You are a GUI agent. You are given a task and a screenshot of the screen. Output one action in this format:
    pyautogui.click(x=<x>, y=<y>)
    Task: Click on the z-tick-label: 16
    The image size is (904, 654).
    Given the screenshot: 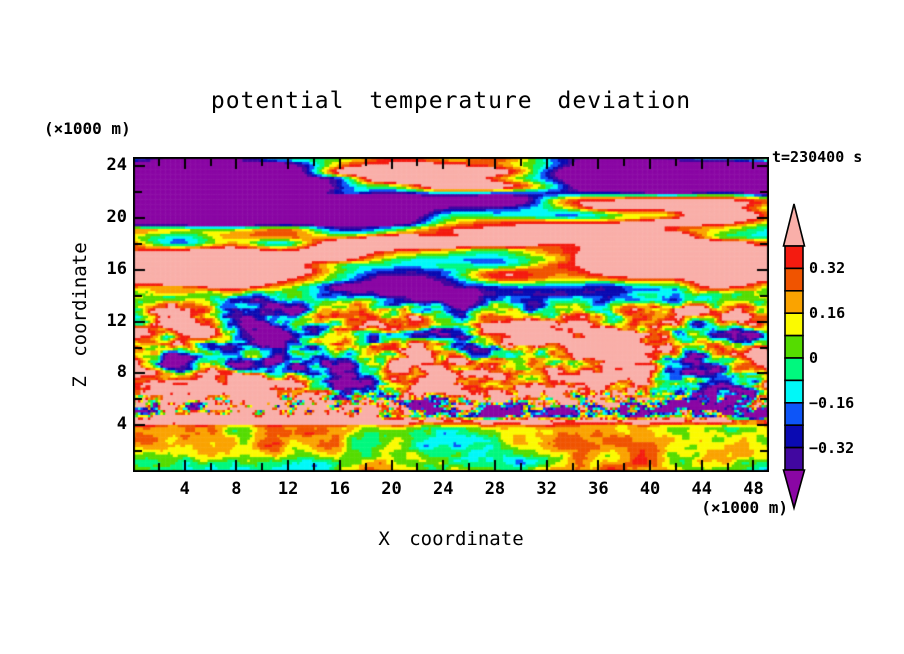 What is the action you would take?
    pyautogui.click(x=116, y=268)
    